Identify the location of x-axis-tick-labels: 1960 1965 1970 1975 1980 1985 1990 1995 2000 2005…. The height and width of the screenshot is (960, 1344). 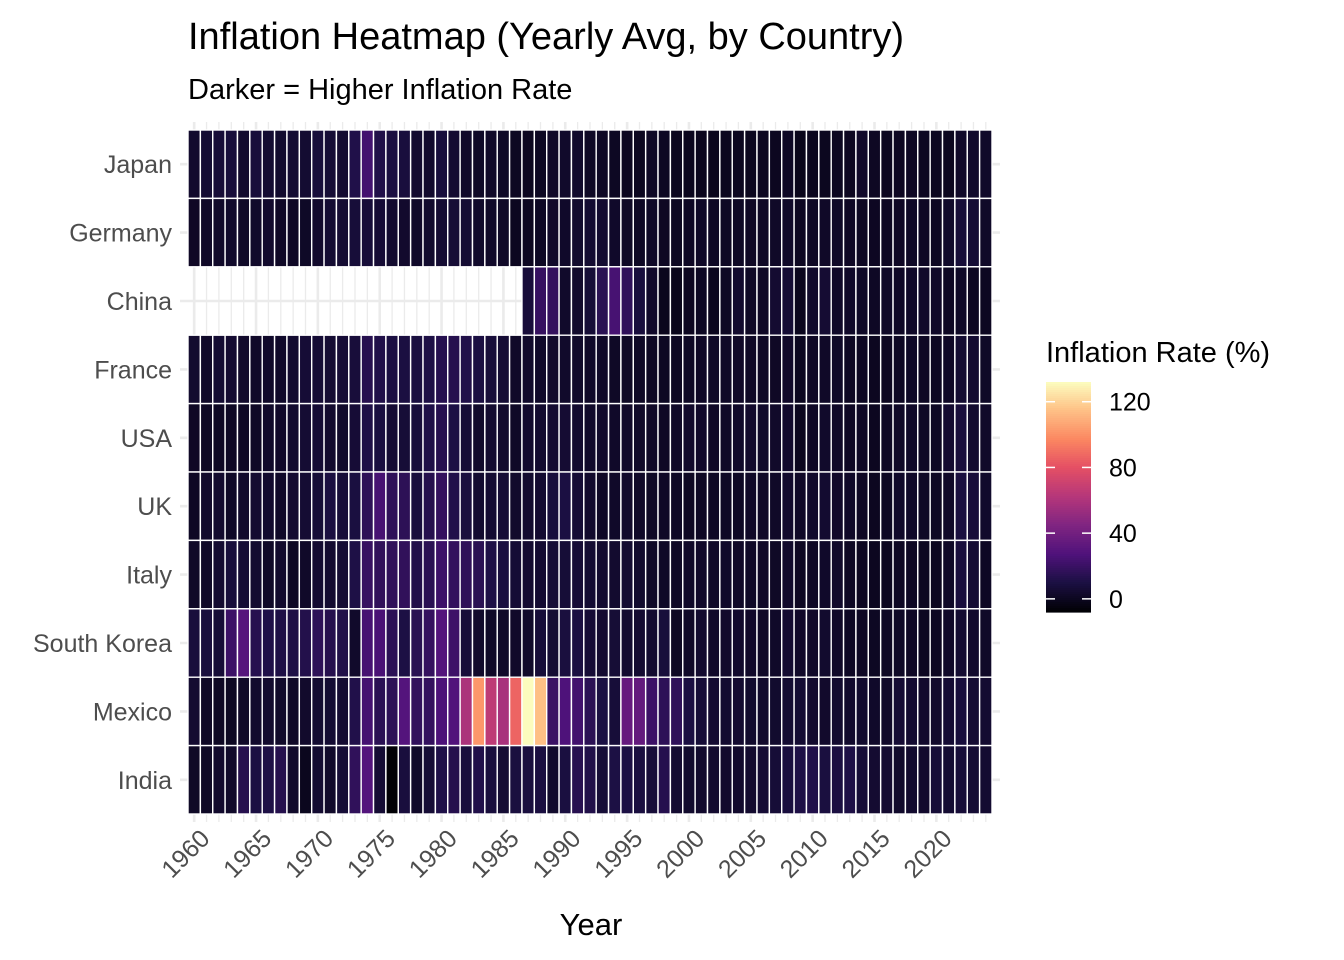
(556, 853).